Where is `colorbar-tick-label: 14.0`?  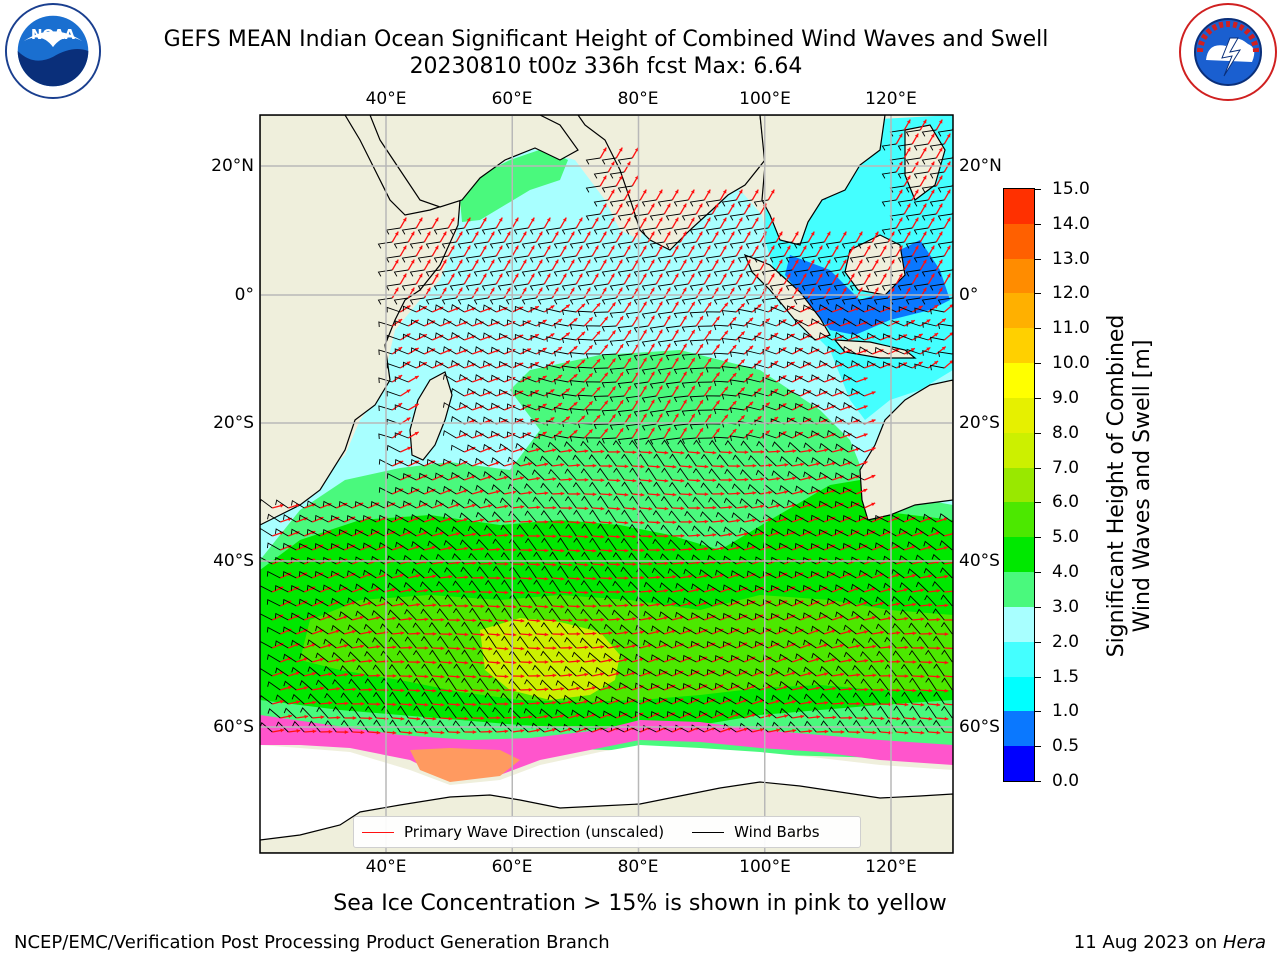 colorbar-tick-label: 14.0 is located at coordinates (1071, 223).